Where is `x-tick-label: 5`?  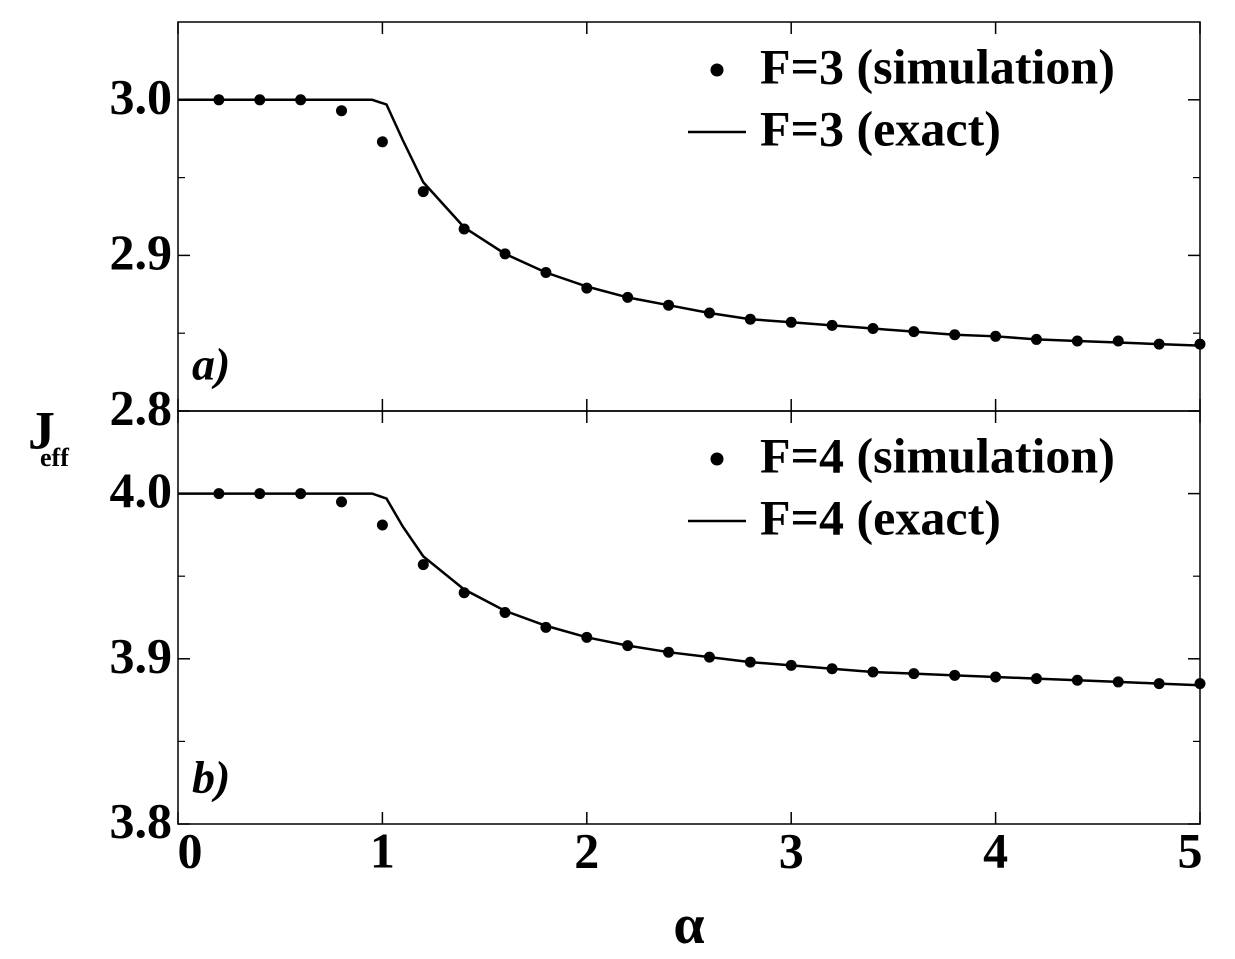 x-tick-label: 5 is located at coordinates (1190, 850).